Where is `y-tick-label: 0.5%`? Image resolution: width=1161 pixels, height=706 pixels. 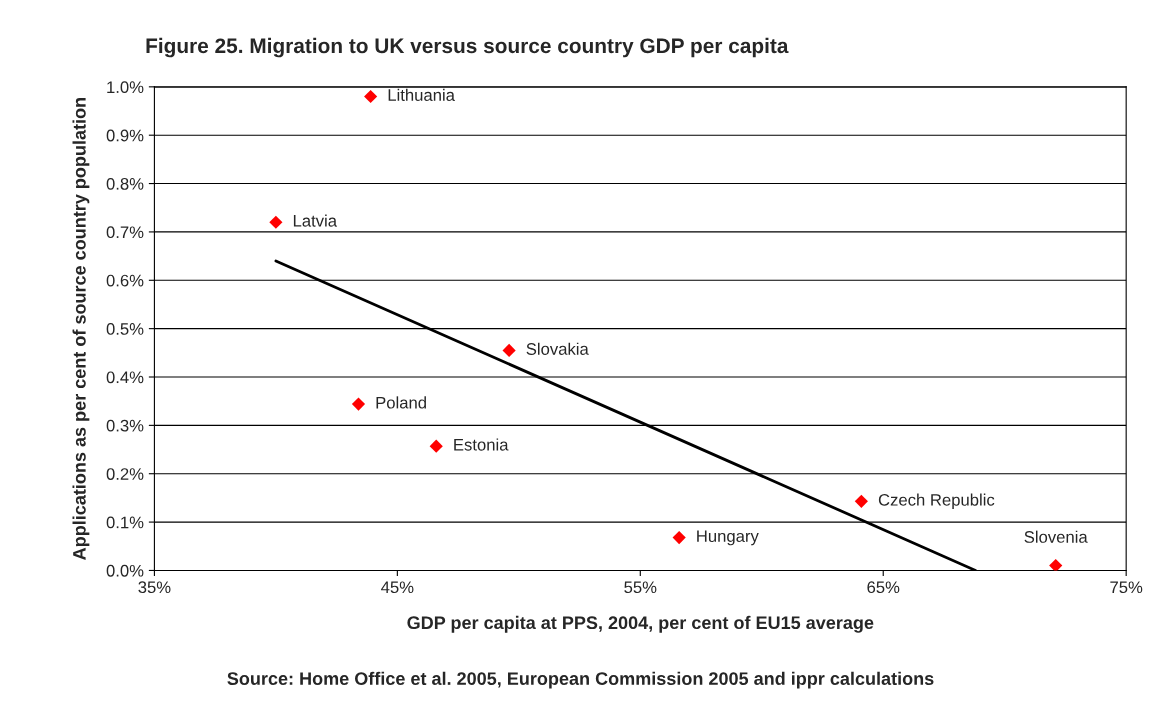
y-tick-label: 0.5% is located at coordinates (125, 329).